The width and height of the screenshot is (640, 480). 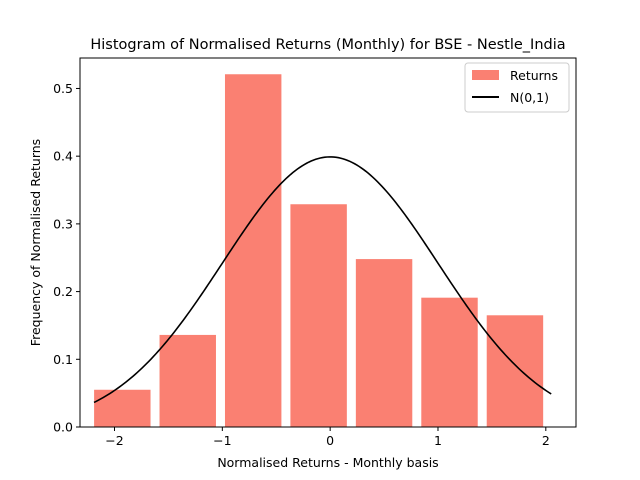 What do you see at coordinates (66, 258) in the screenshot?
I see `y-axis-ticks: 0.0 0.1 0.2 0.3 0.4 0.5` at bounding box center [66, 258].